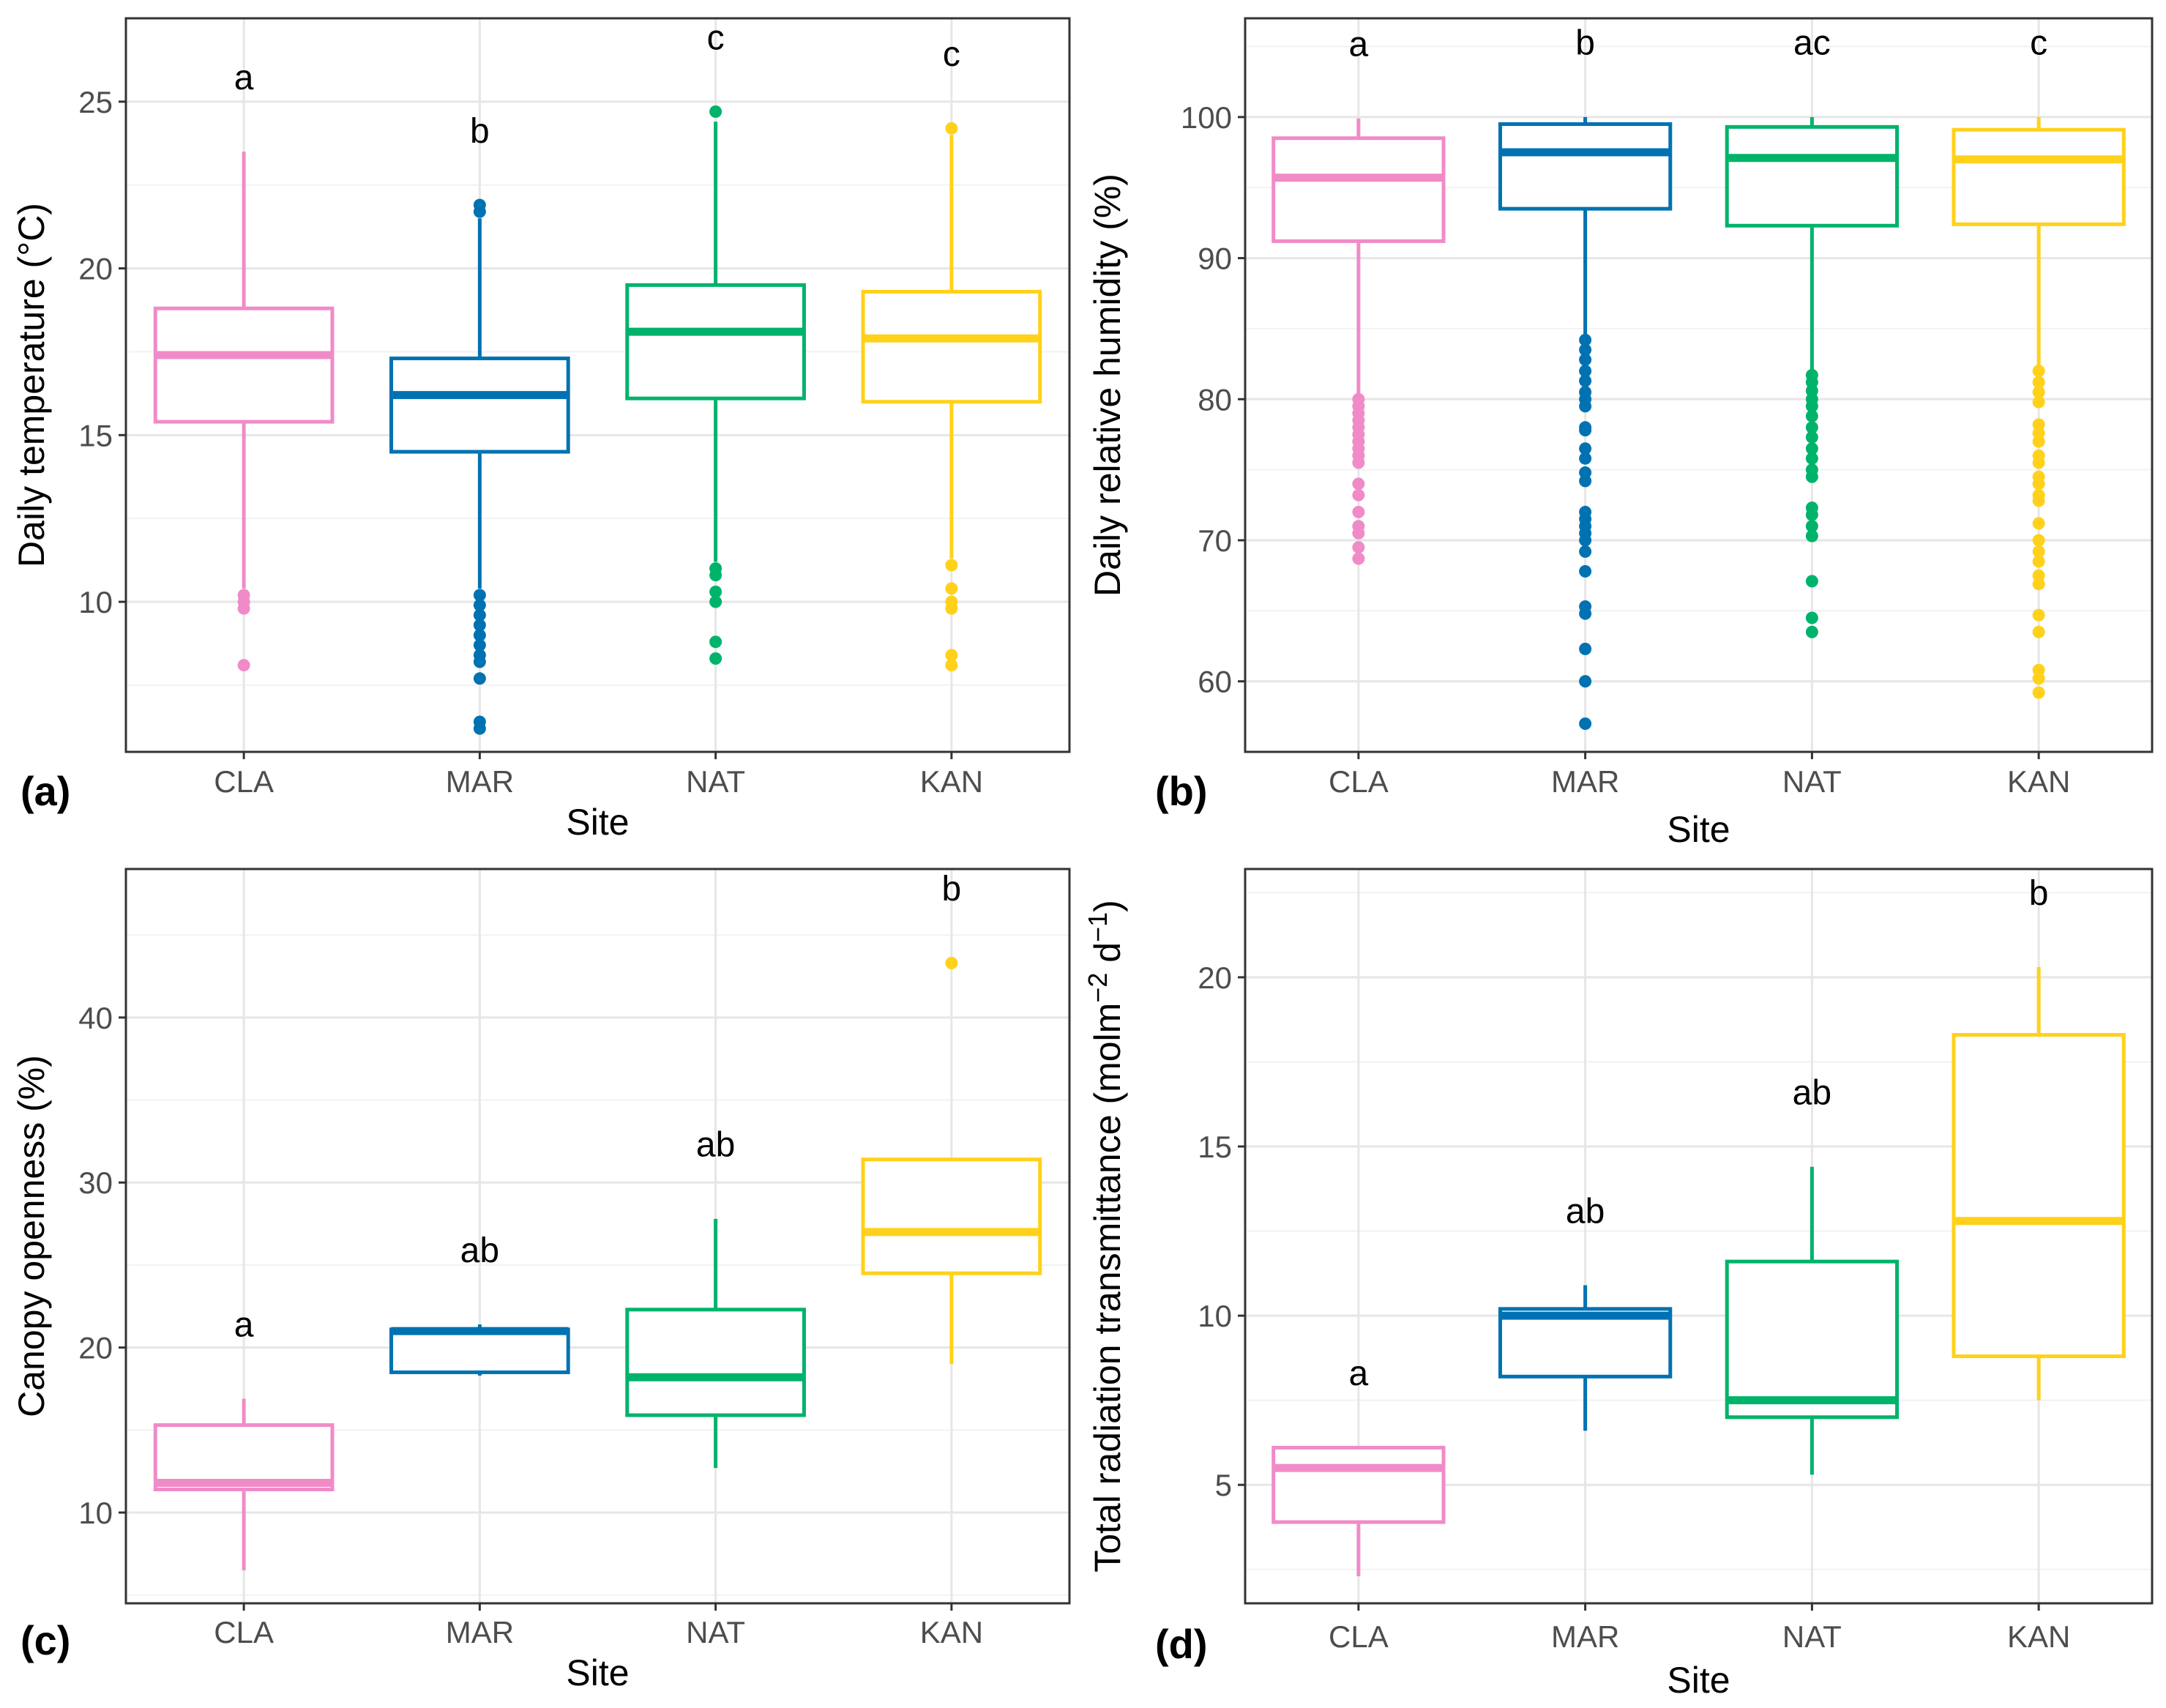 The width and height of the screenshot is (2166, 1708). I want to click on y-tick-label: 80, so click(1215, 399).